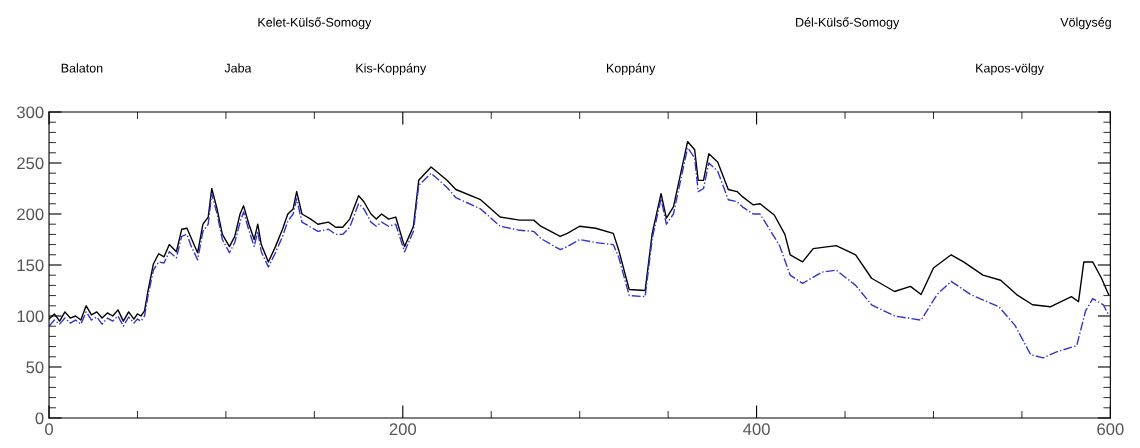 The width and height of the screenshot is (1140, 448). Describe the element at coordinates (238, 68) in the screenshot. I see `text: Jaba` at that location.